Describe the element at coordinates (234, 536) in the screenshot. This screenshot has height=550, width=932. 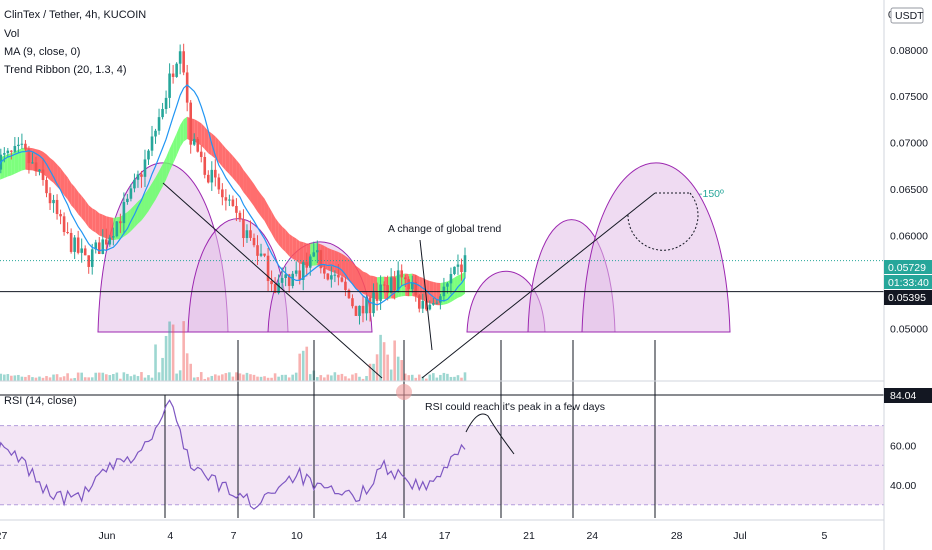
I see `time-tick-3: 7` at that location.